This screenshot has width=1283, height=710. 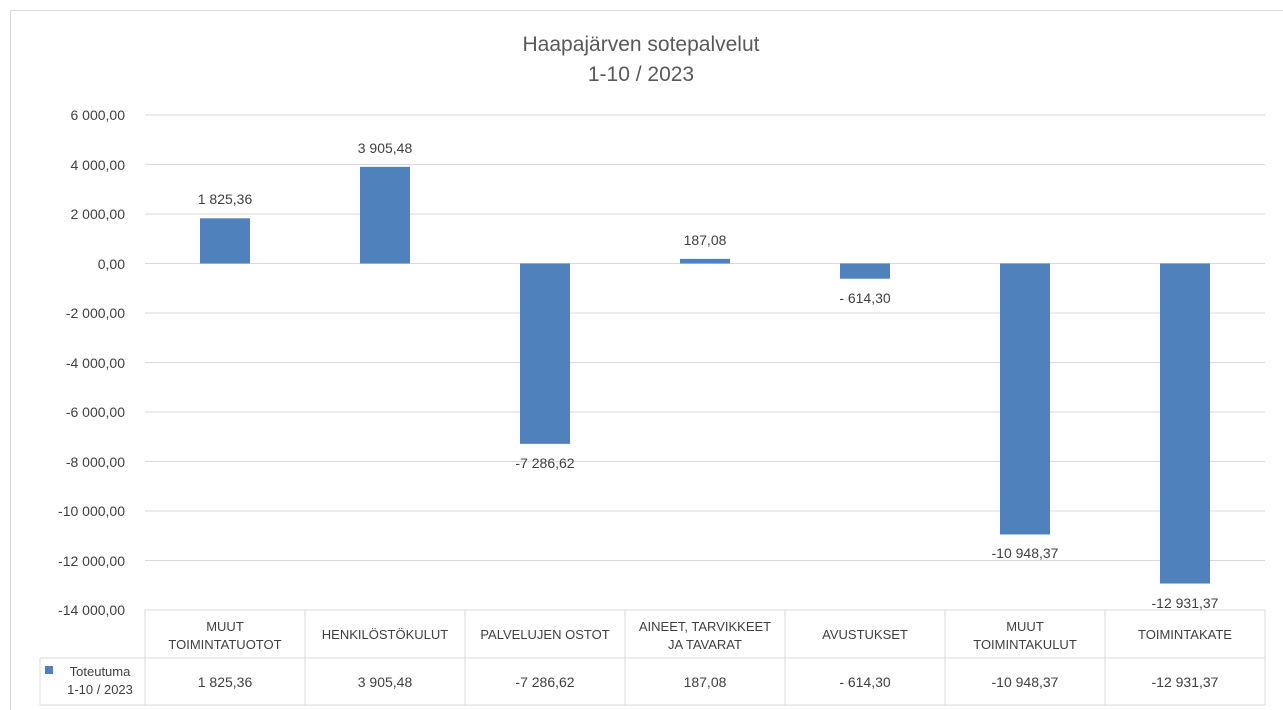 What do you see at coordinates (1025, 682) in the screenshot?
I see `table-value: -10 948,37` at bounding box center [1025, 682].